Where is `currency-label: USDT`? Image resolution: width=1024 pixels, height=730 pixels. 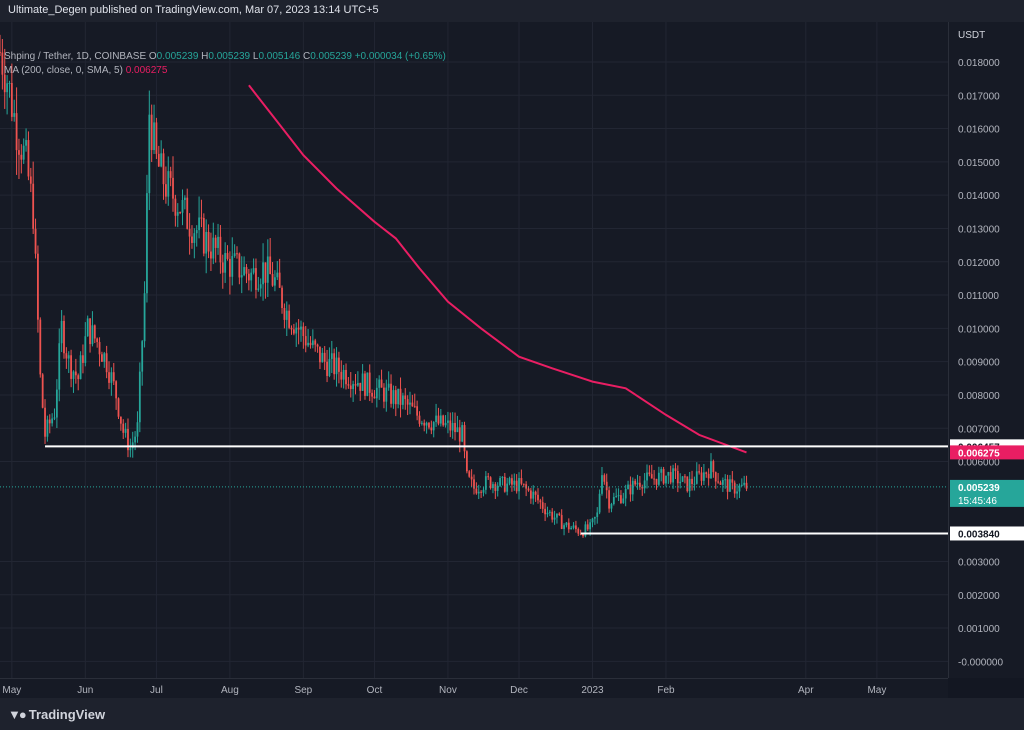
currency-label: USDT is located at coordinates (972, 35).